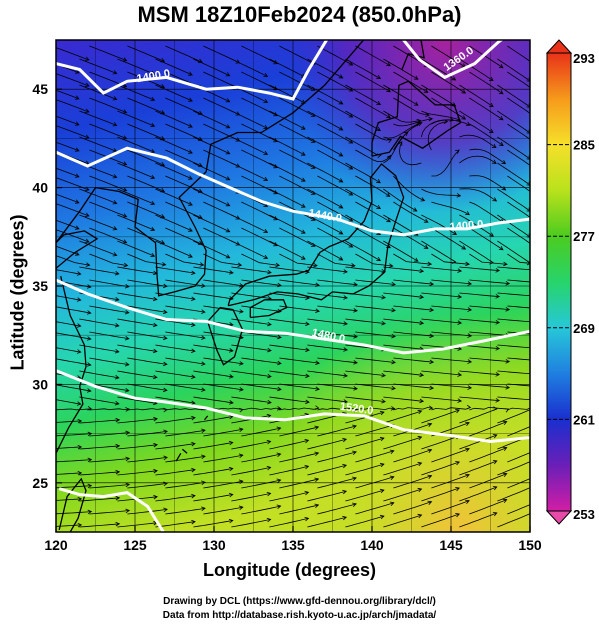 The width and height of the screenshot is (599, 625). I want to click on contour-label: 1520.0, so click(356, 409).